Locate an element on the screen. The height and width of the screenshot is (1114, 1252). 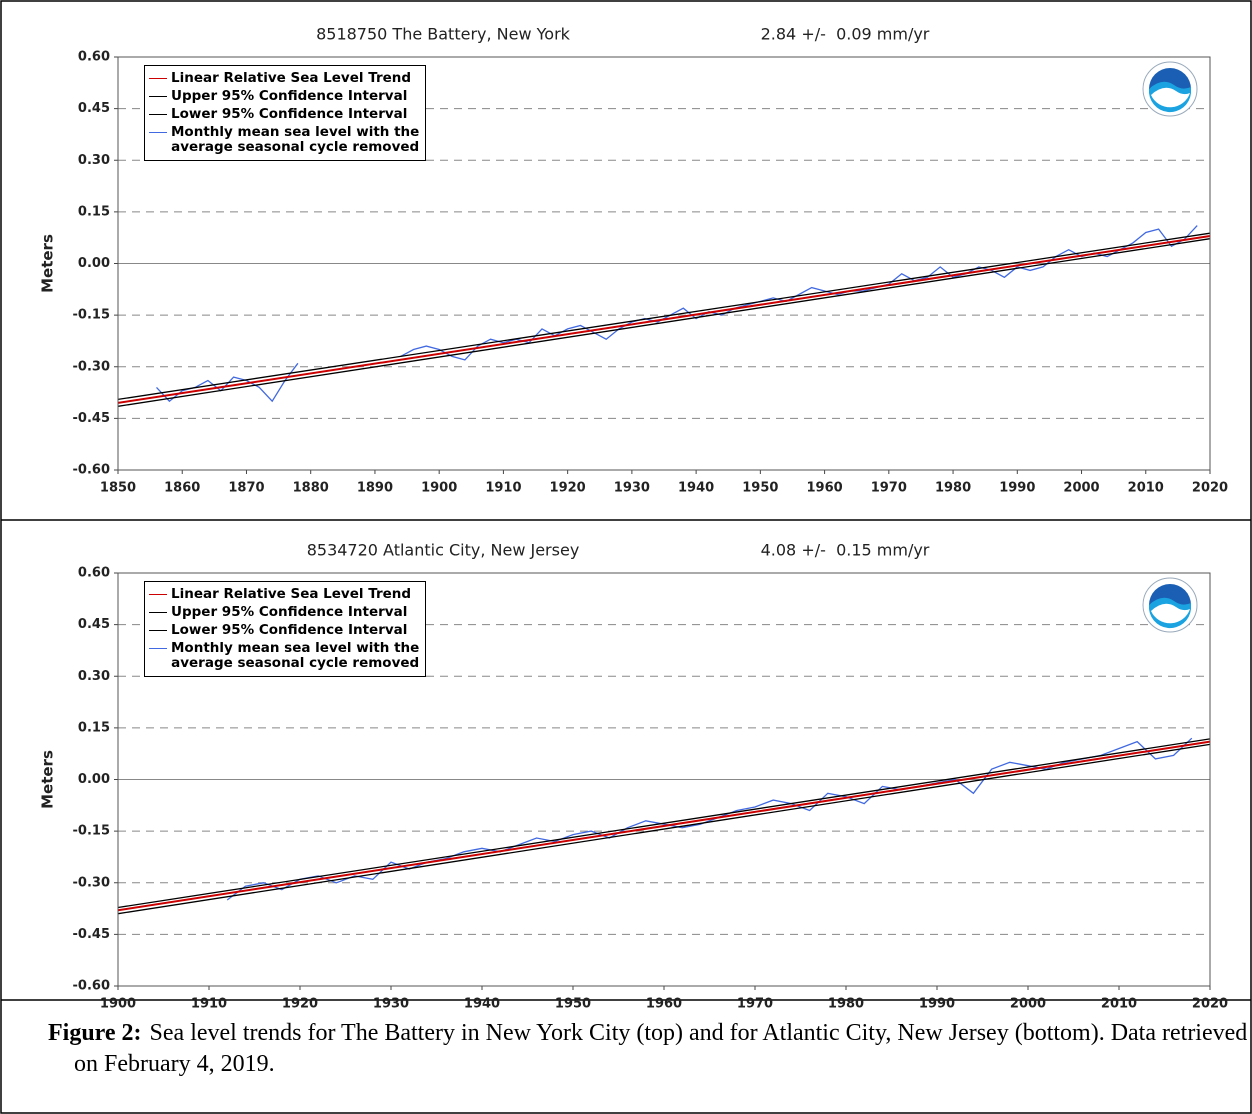
chart-subtitle: 2.84 +/- 0.09 mm/yr is located at coordinates (845, 34).